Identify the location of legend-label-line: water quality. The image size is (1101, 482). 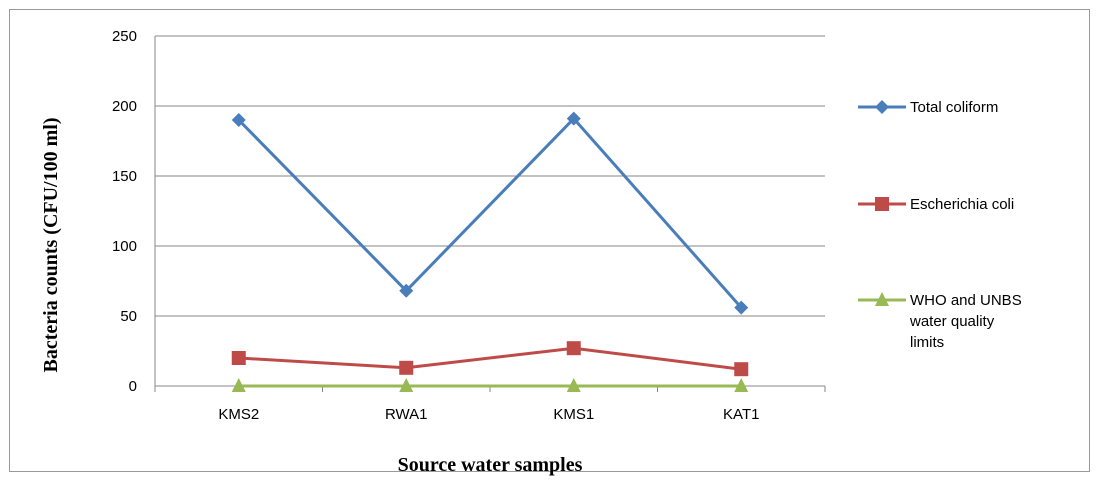
(952, 321).